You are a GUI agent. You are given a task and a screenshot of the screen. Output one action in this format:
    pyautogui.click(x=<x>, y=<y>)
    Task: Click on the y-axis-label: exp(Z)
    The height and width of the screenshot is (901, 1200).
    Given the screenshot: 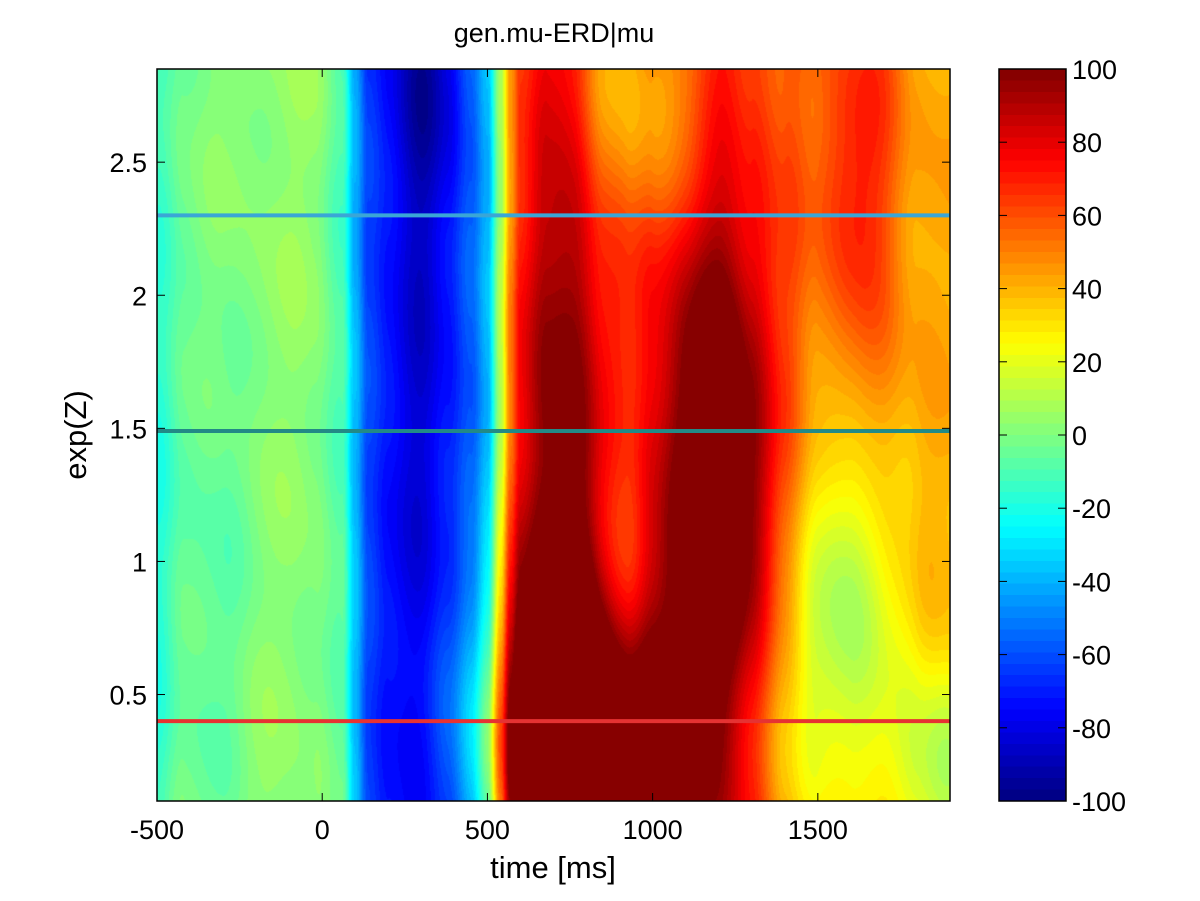 What is the action you would take?
    pyautogui.click(x=75, y=435)
    